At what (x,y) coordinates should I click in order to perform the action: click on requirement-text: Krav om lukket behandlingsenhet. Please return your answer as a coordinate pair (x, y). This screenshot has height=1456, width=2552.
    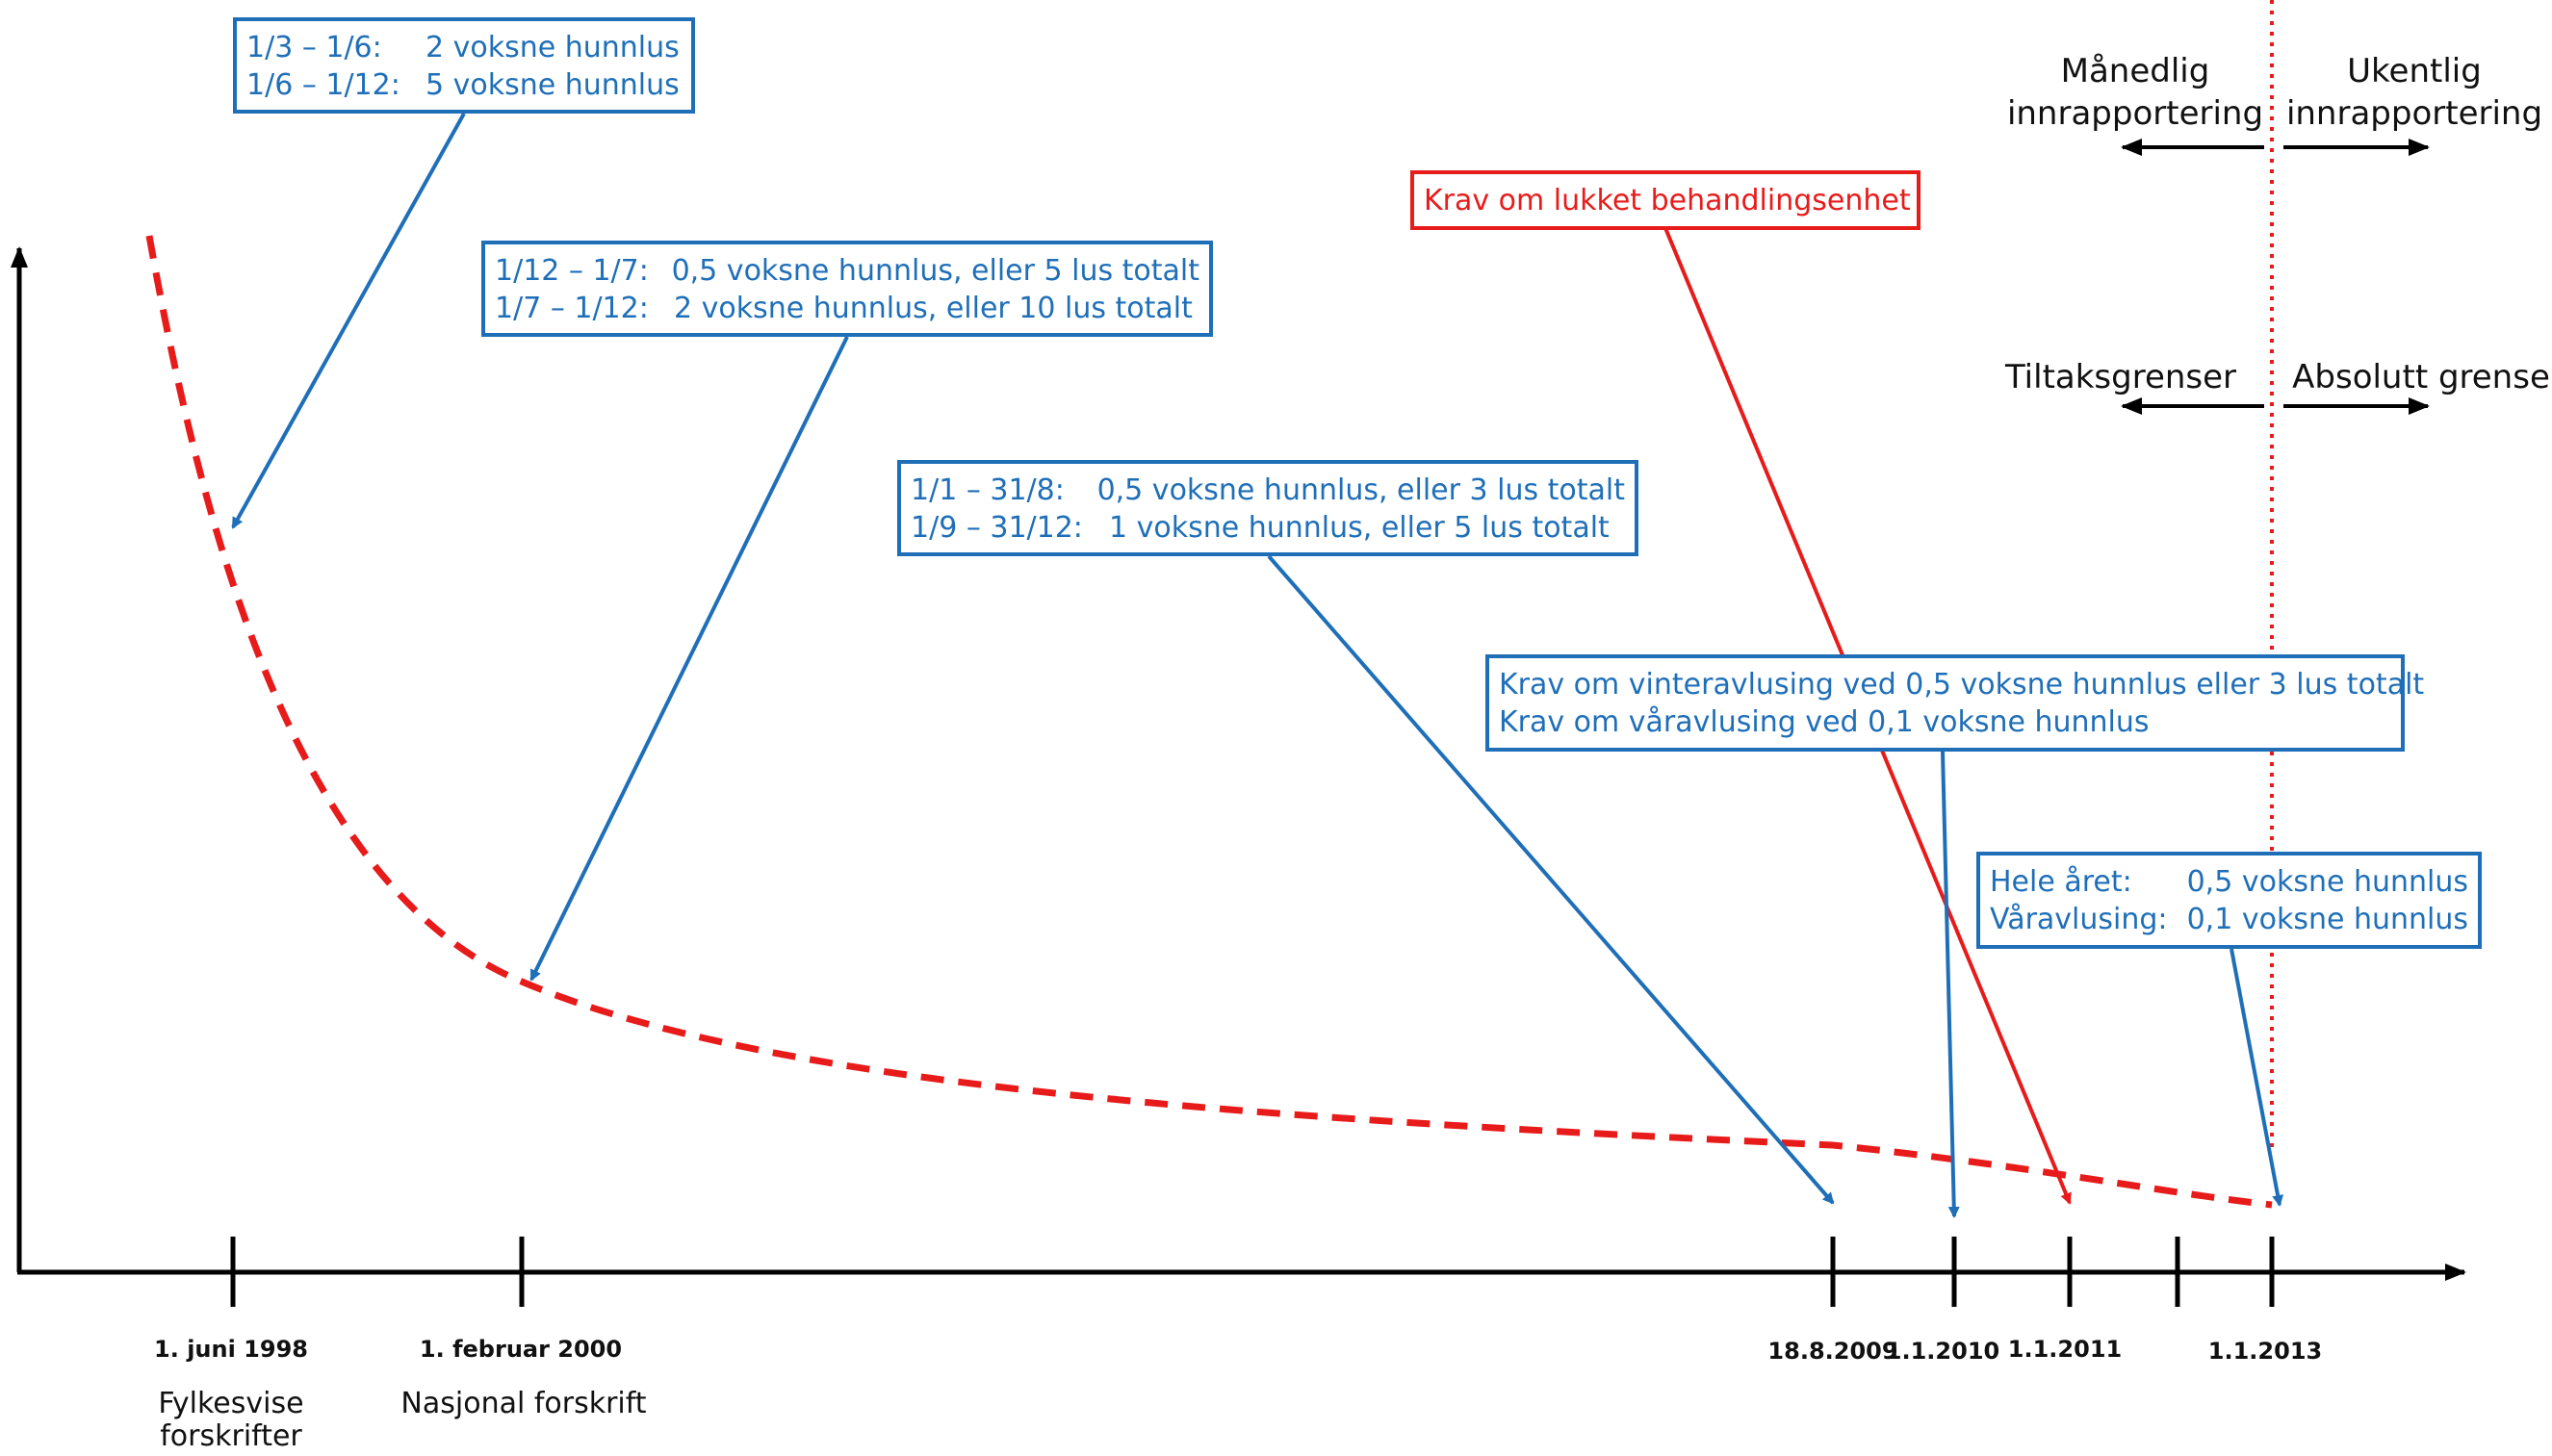
    Looking at the image, I should click on (1667, 200).